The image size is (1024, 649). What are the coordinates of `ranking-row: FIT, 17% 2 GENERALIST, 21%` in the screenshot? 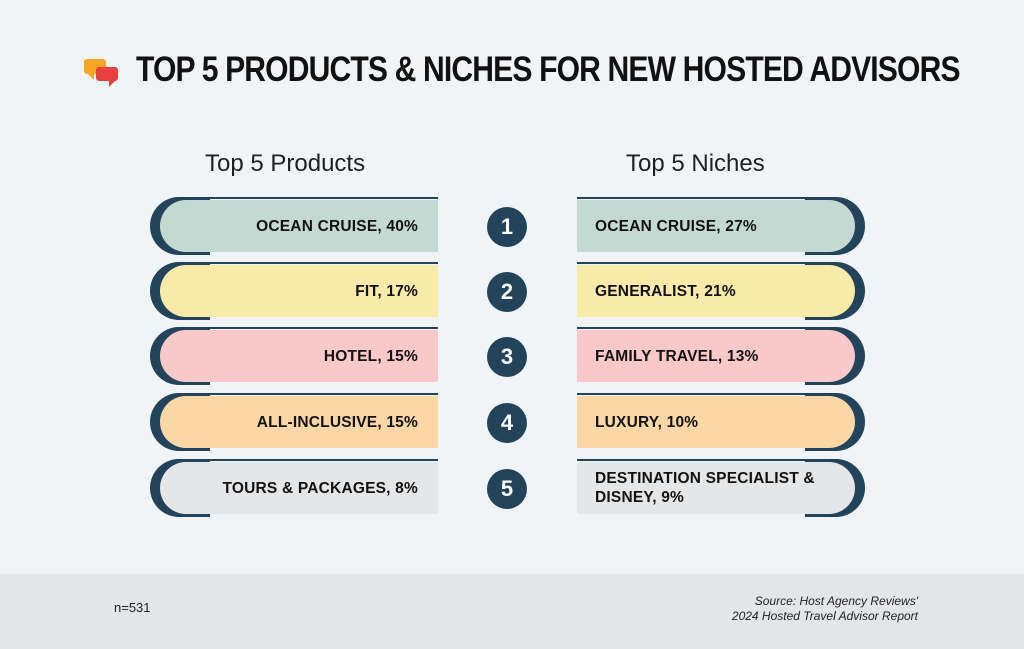 It's located at (512, 292).